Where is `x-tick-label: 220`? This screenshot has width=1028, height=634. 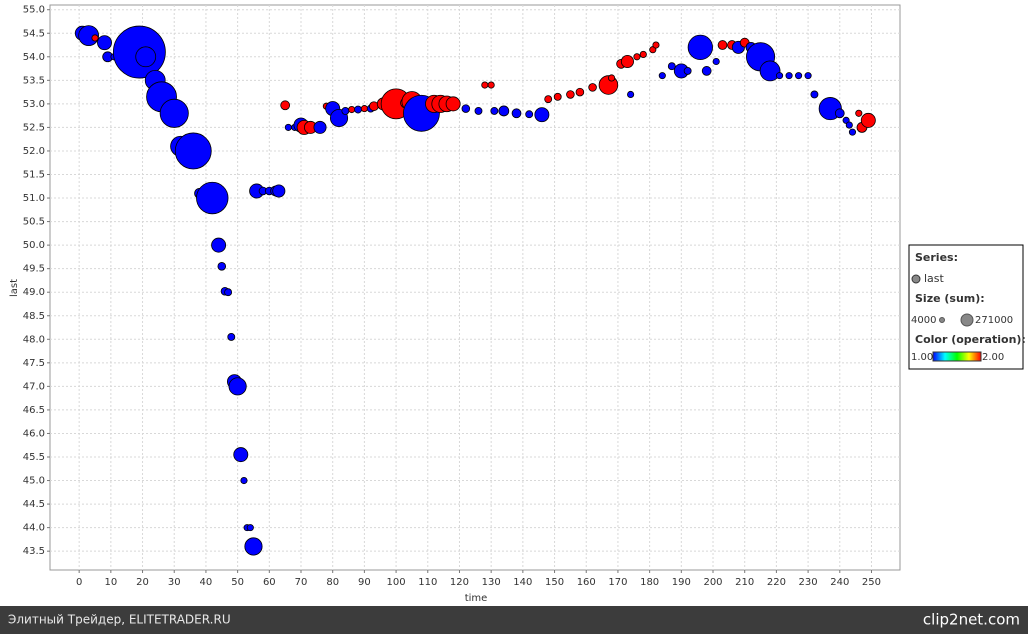
x-tick-label: 220 is located at coordinates (776, 582).